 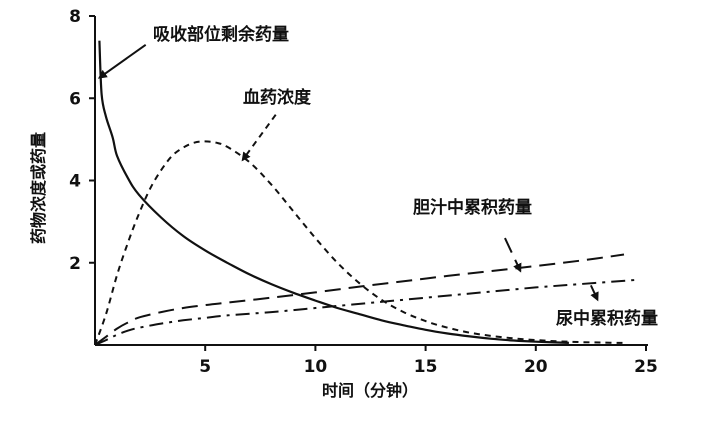 What do you see at coordinates (38, 188) in the screenshot?
I see `y-axis-label: 药物浓度或药量` at bounding box center [38, 188].